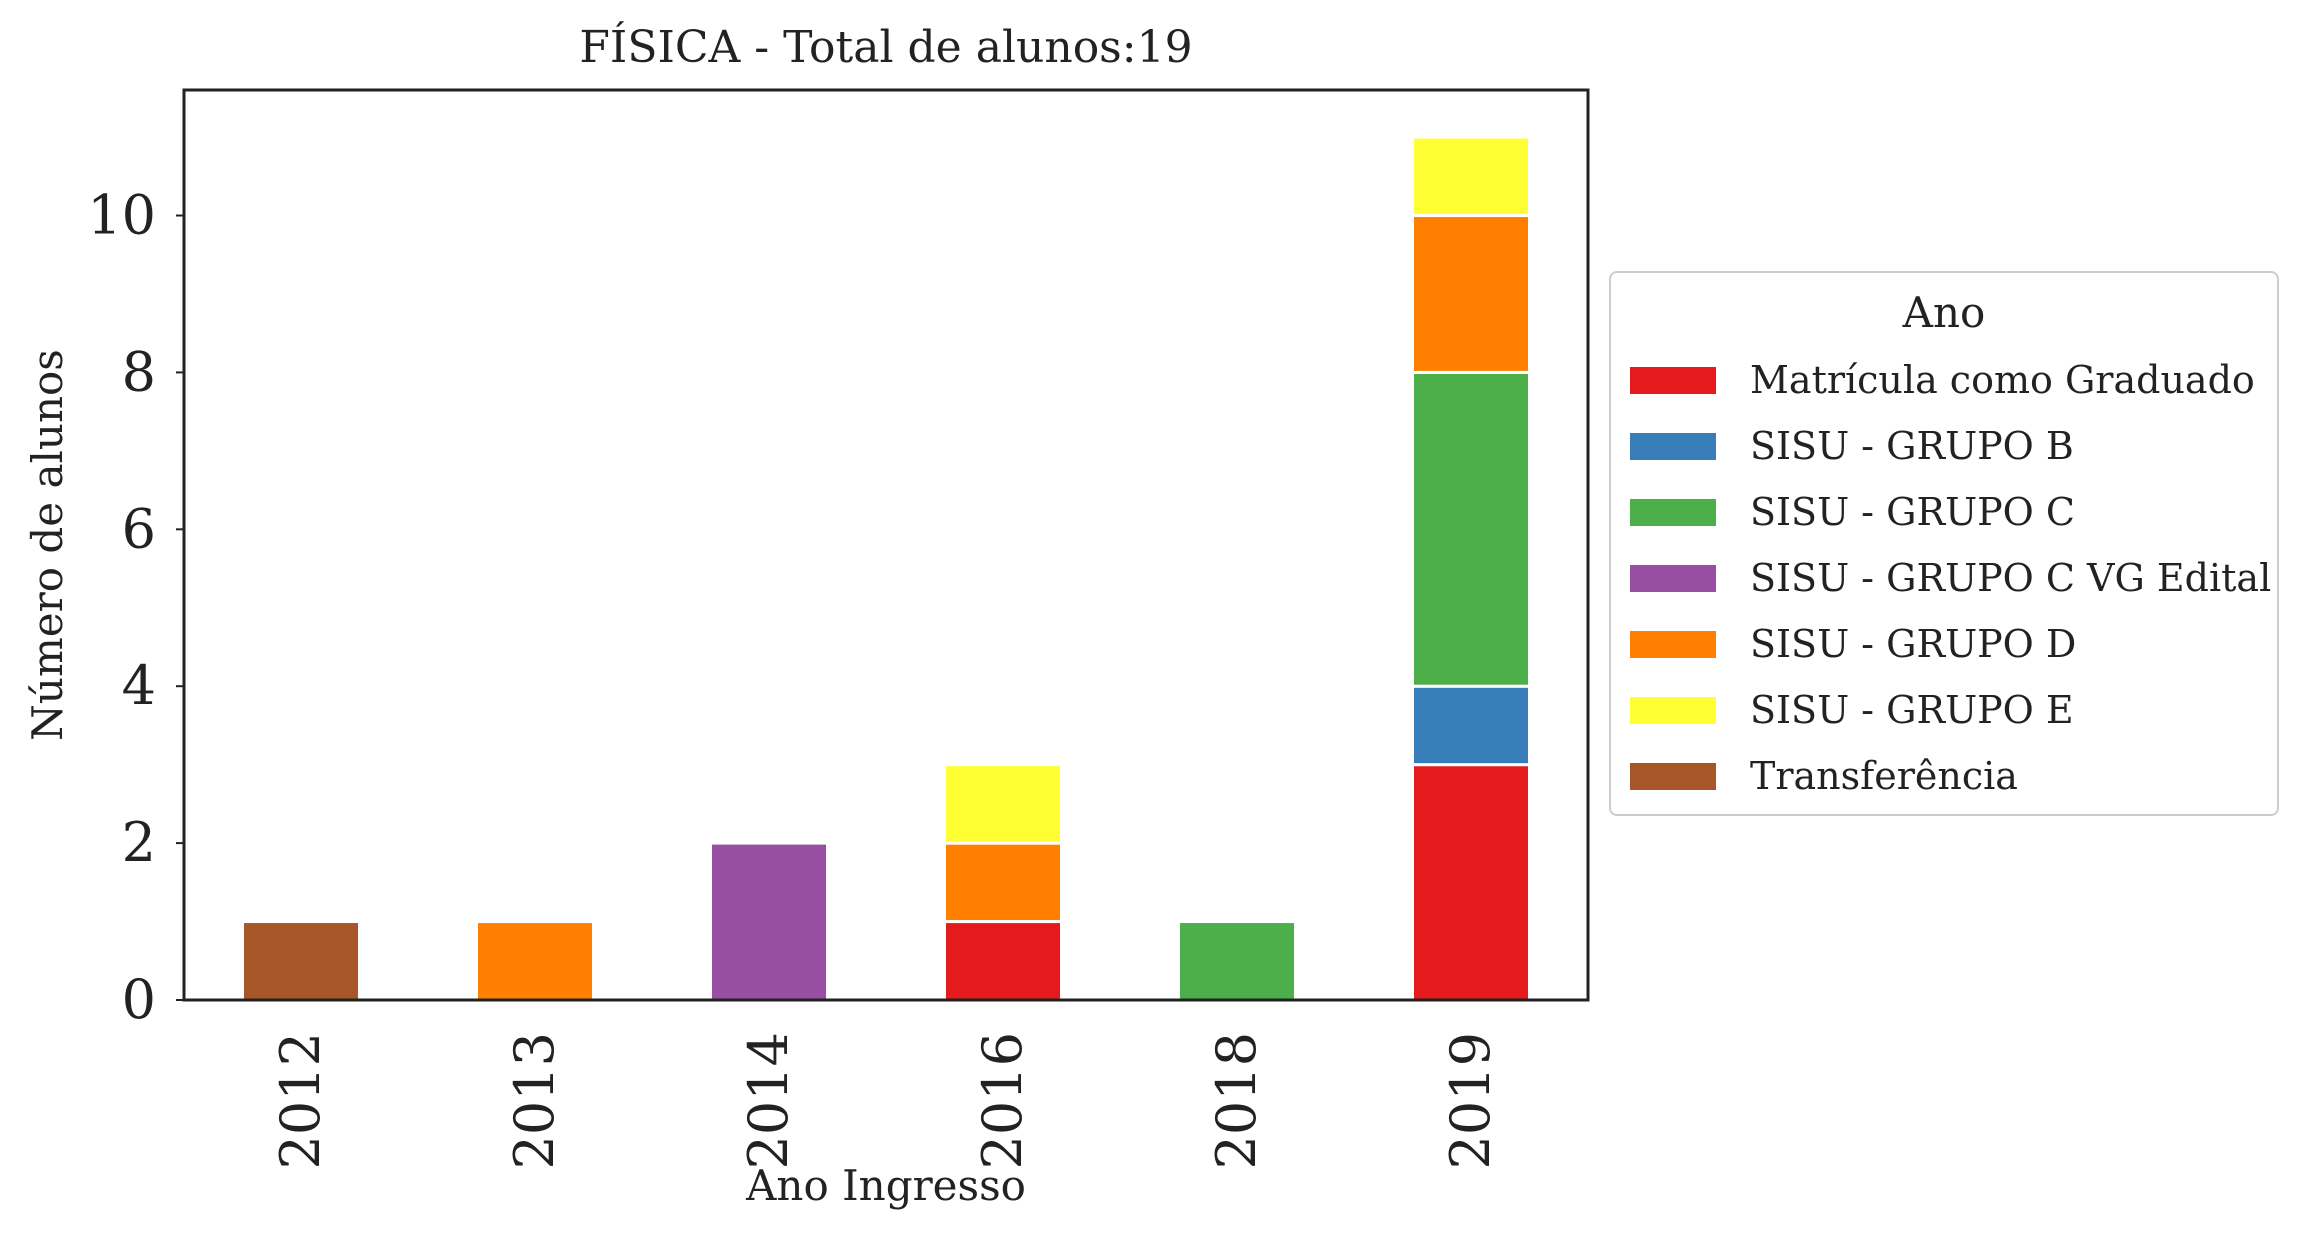  I want to click on legend-label: SISU - GRUPO B, so click(1912, 446).